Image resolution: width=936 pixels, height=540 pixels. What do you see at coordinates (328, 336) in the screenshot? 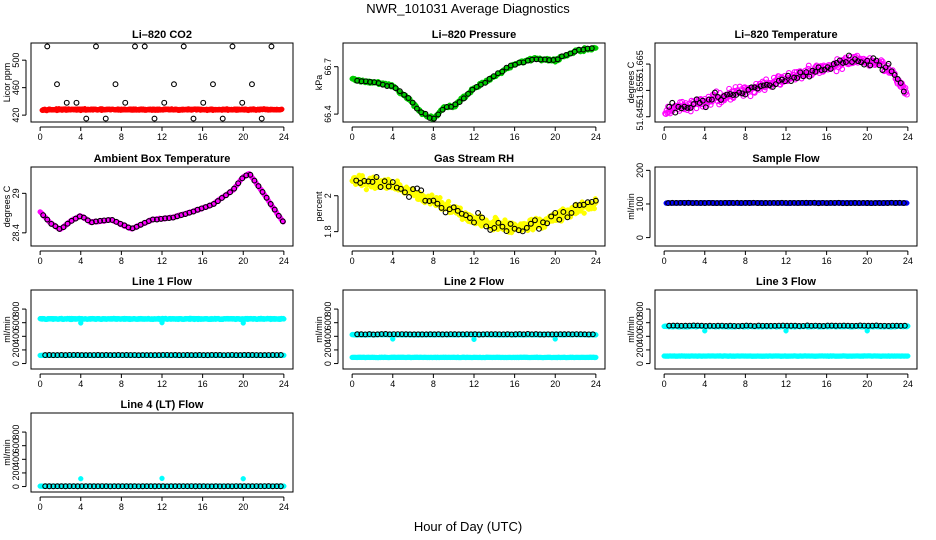
I see `y-tick-label: 400` at bounding box center [328, 336].